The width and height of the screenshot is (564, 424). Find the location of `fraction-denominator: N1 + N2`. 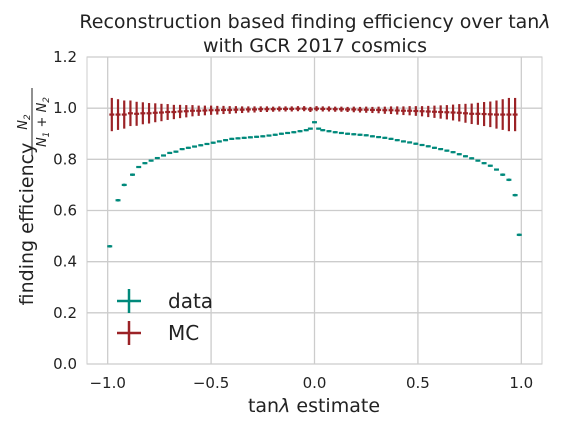

fraction-denominator: N1 + N2 is located at coordinates (43, 122).